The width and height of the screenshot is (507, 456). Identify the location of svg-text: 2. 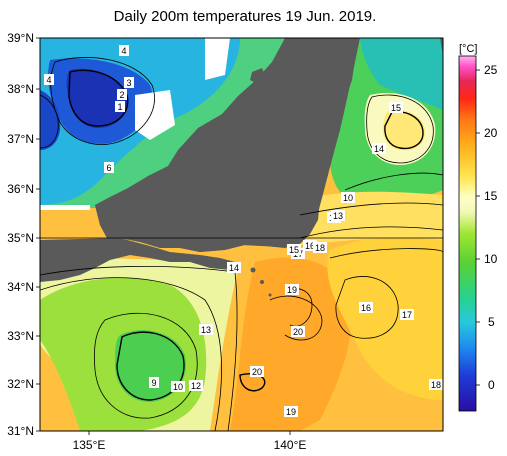
(121, 95).